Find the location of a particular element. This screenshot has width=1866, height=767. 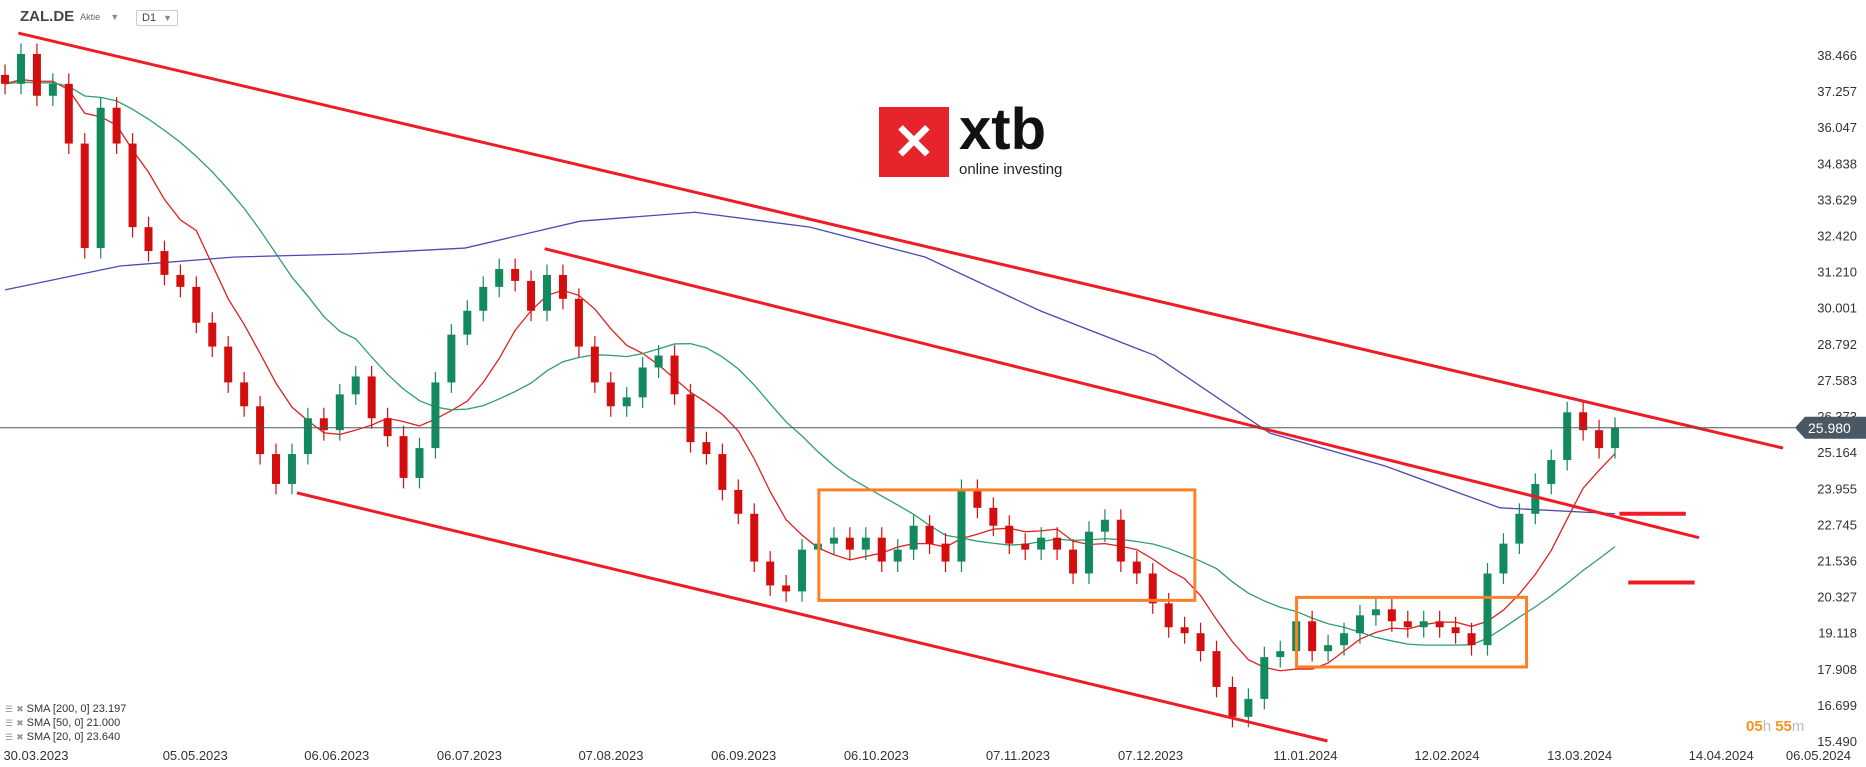

instrument-type: Aktie is located at coordinates (90, 16).